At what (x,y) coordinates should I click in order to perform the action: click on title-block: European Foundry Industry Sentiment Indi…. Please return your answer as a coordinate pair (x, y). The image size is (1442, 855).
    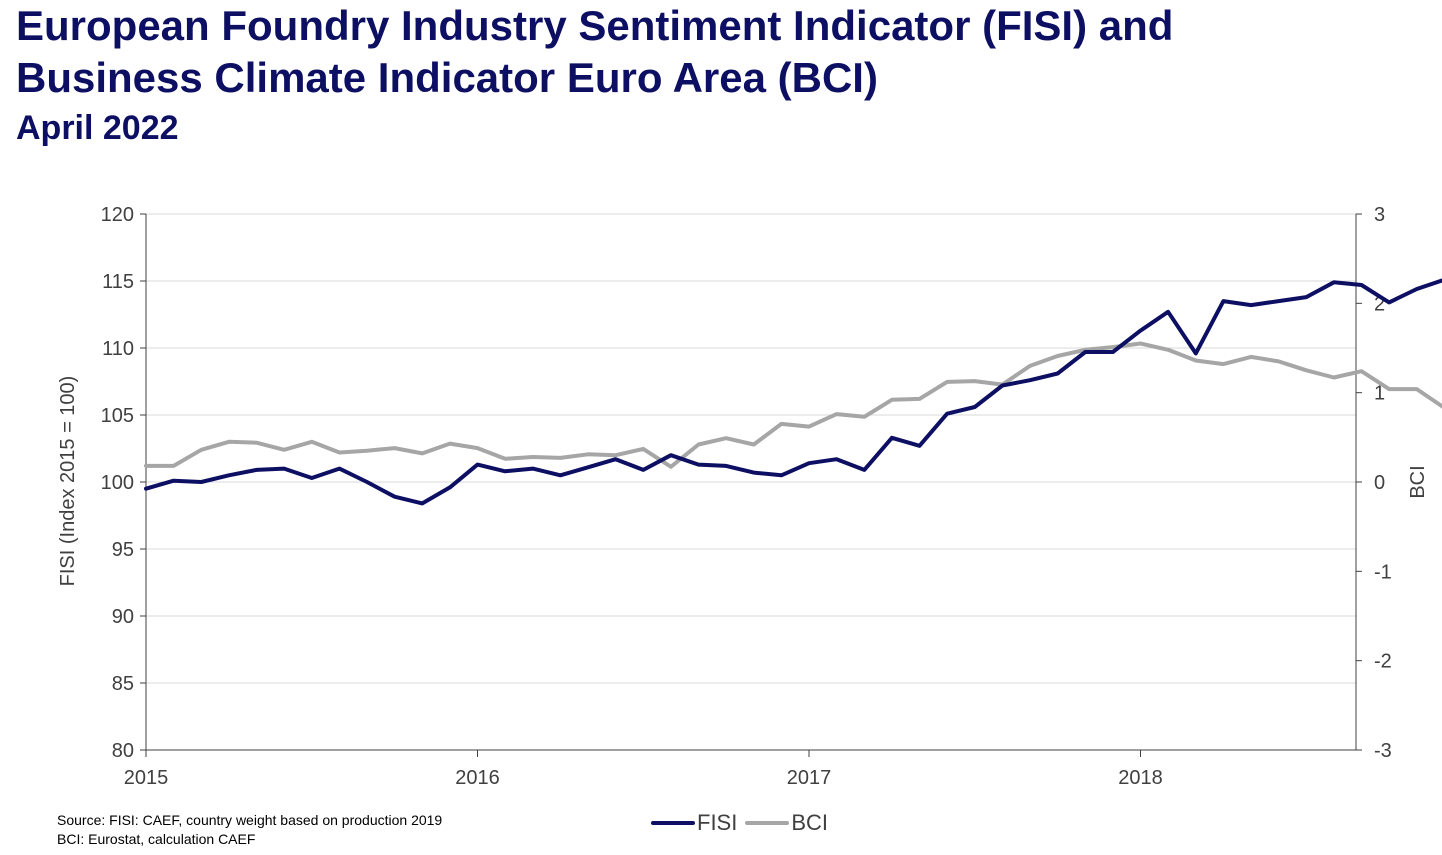
    Looking at the image, I should click on (594, 75).